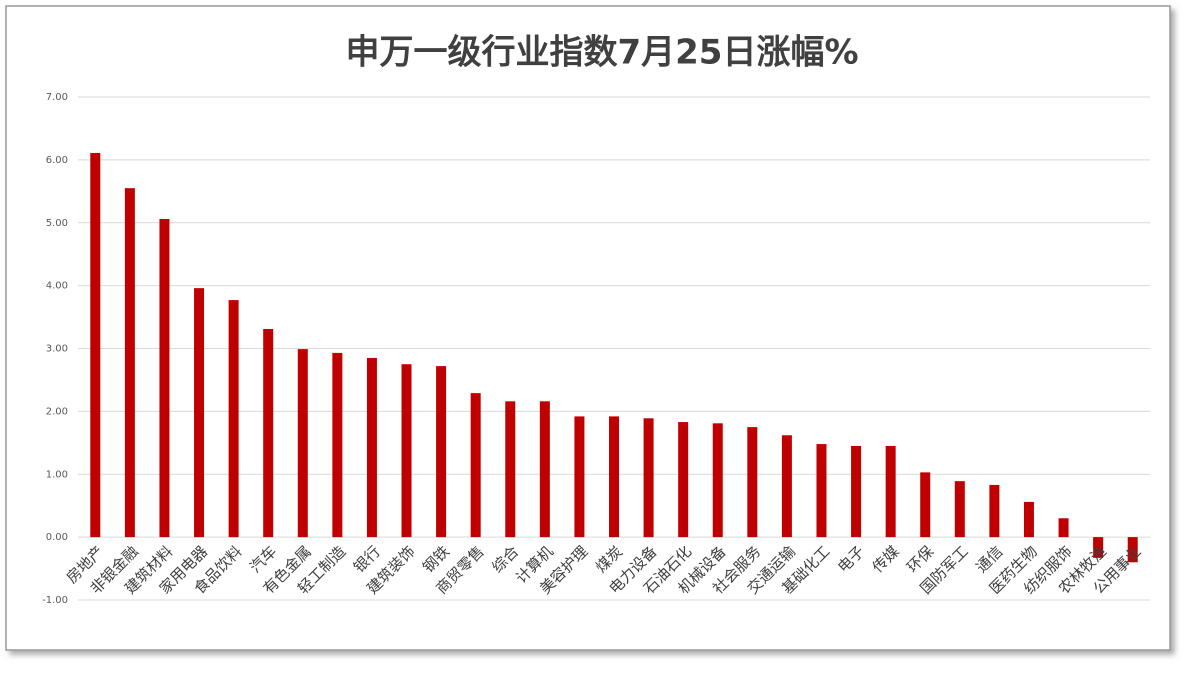 This screenshot has height=678, width=1193. What do you see at coordinates (57, 286) in the screenshot?
I see `y-tick-label: 4.00` at bounding box center [57, 286].